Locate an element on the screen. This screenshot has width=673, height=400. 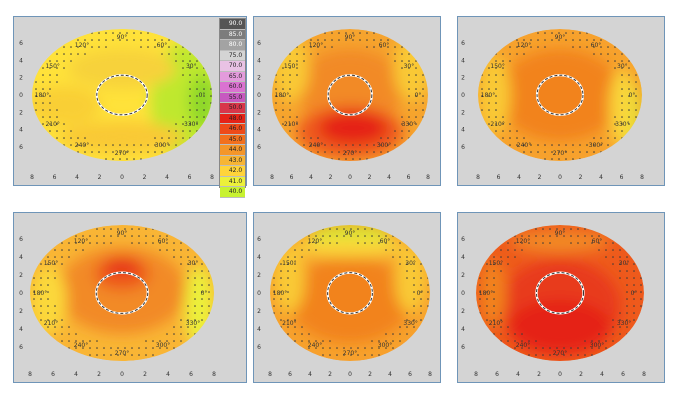
pupil-circle is located at coordinates (560, 95).